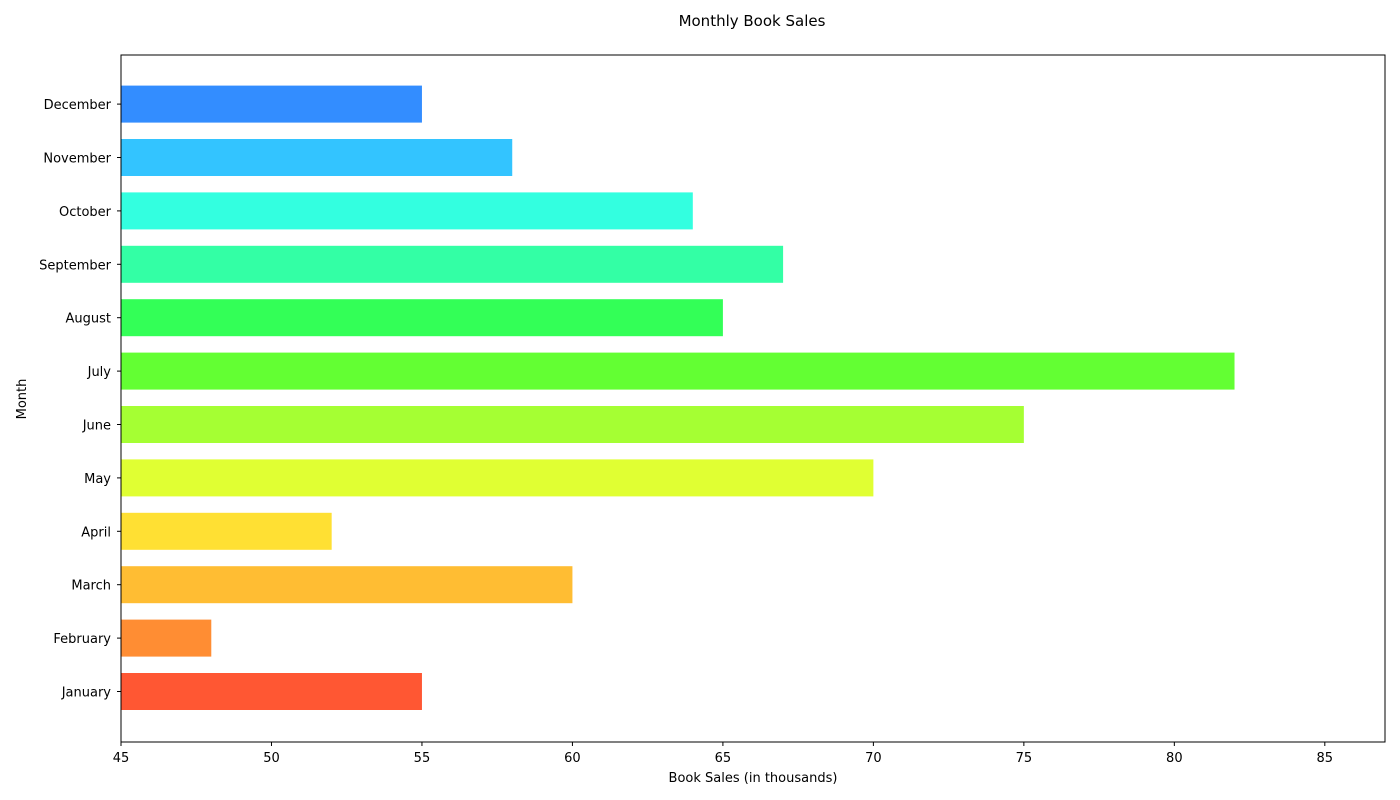  What do you see at coordinates (1024, 758) in the screenshot?
I see `x-tick-label: 75` at bounding box center [1024, 758].